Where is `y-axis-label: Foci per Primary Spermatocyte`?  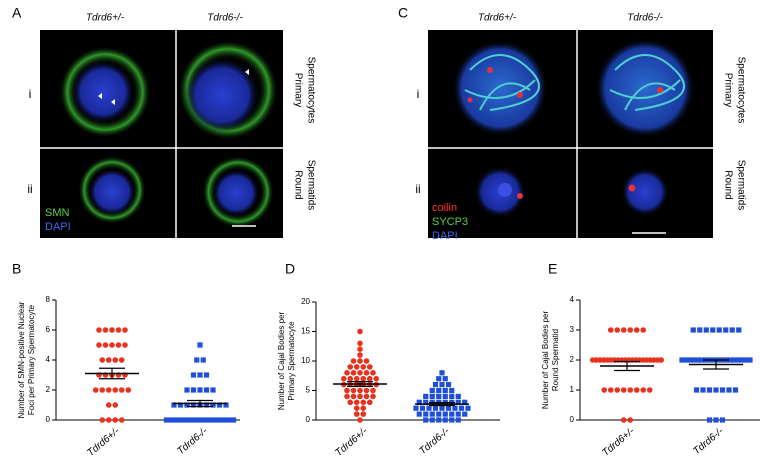
y-axis-label: Foci per Primary Spermatocyte is located at coordinates (31, 359).